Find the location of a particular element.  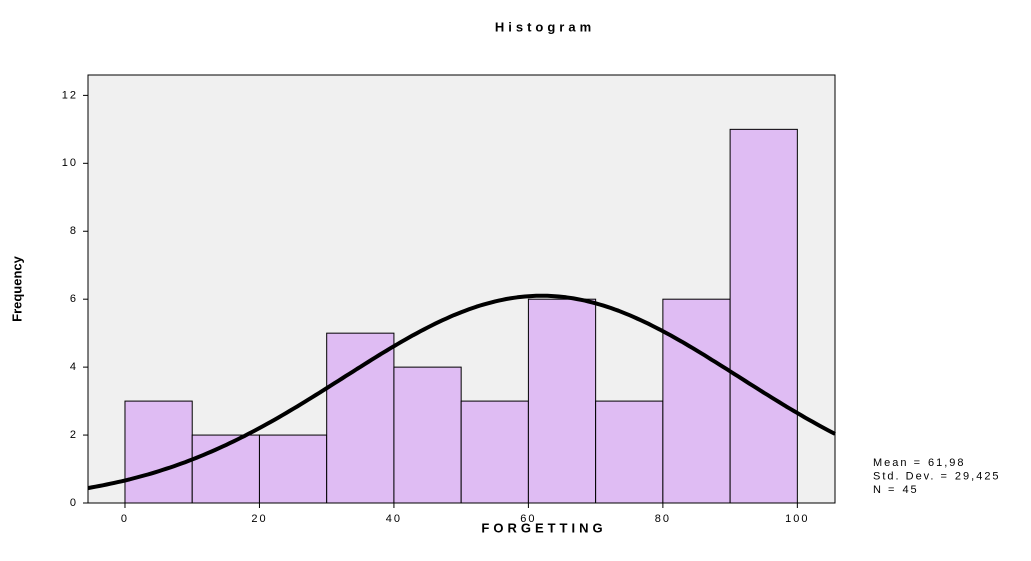

stat-name: Std. Dev. = is located at coordinates (911, 476).